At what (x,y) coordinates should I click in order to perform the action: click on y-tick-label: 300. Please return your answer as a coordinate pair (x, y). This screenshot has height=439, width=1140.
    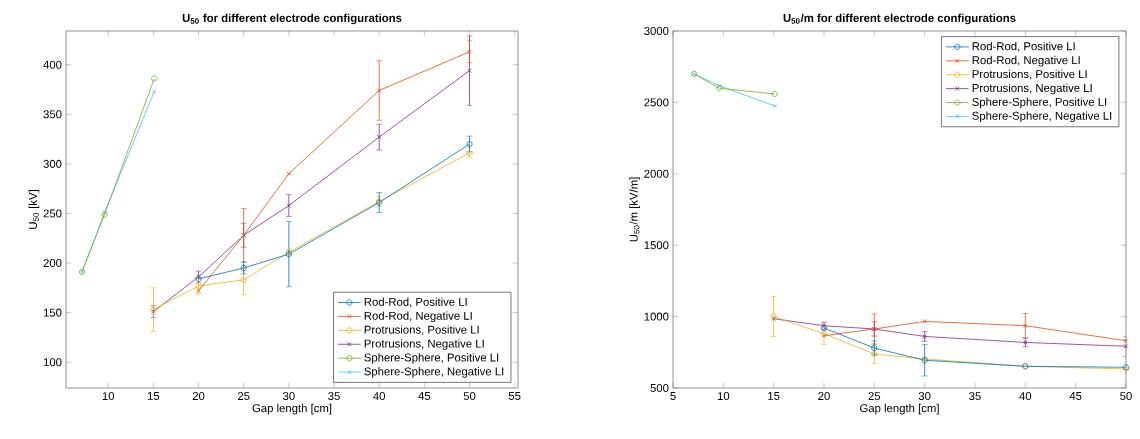
    Looking at the image, I should click on (52, 163).